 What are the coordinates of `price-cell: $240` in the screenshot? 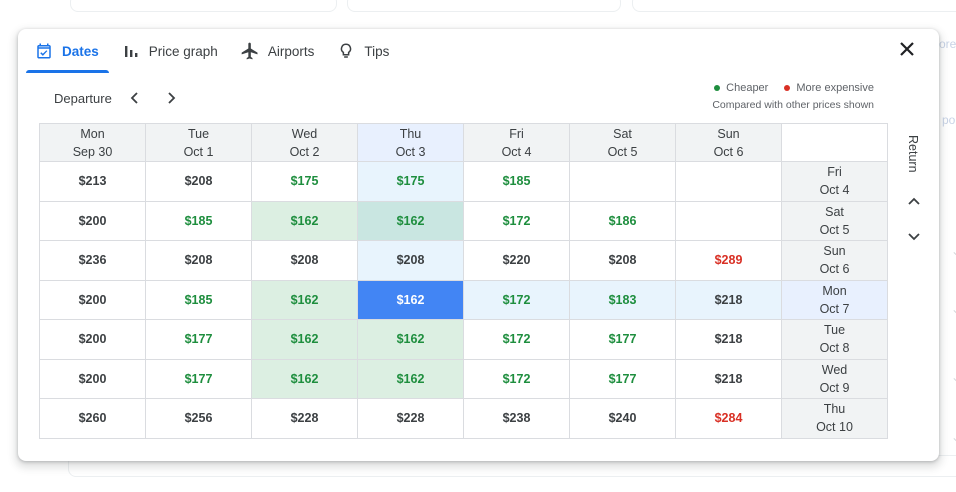 It's located at (622, 418).